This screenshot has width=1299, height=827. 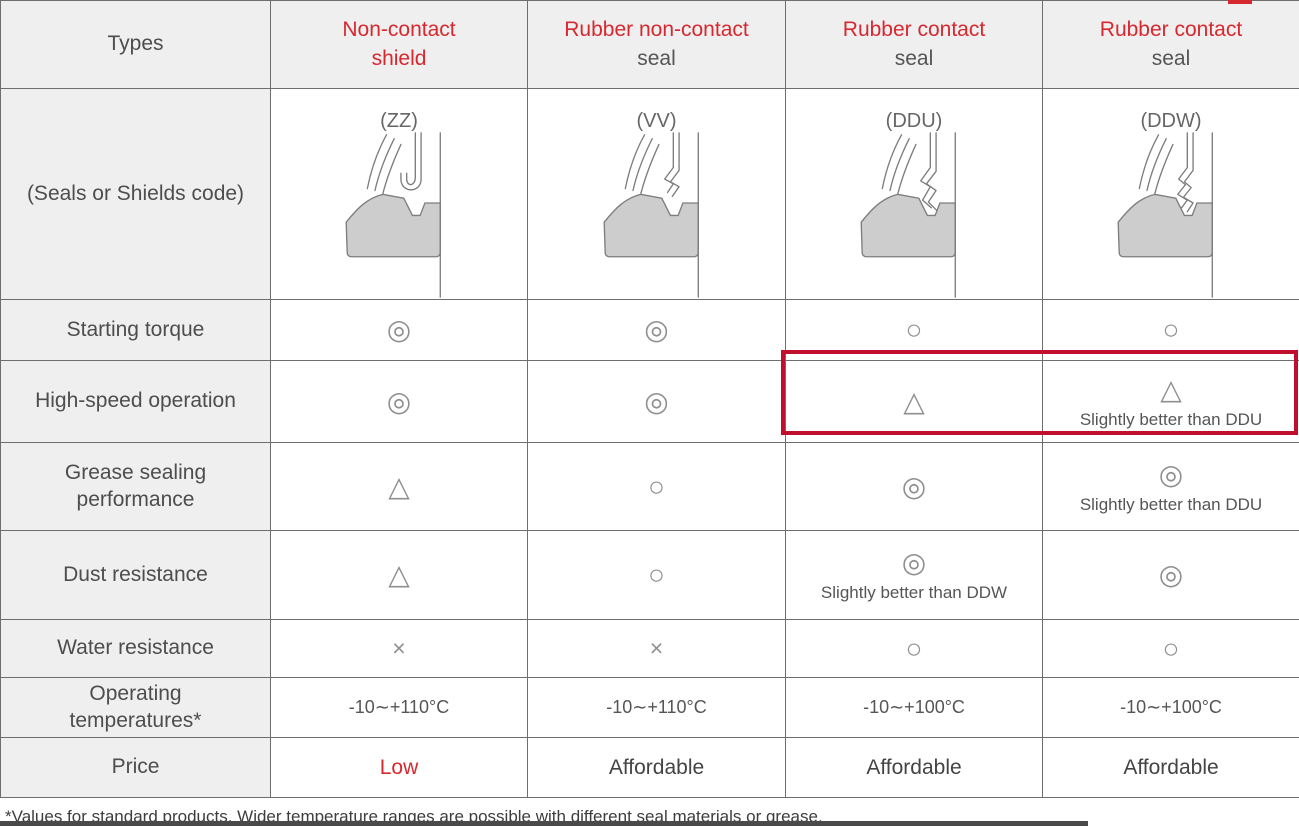 I want to click on row-label-operating-temperatures: Operating temperatures*, so click(x=136, y=708).